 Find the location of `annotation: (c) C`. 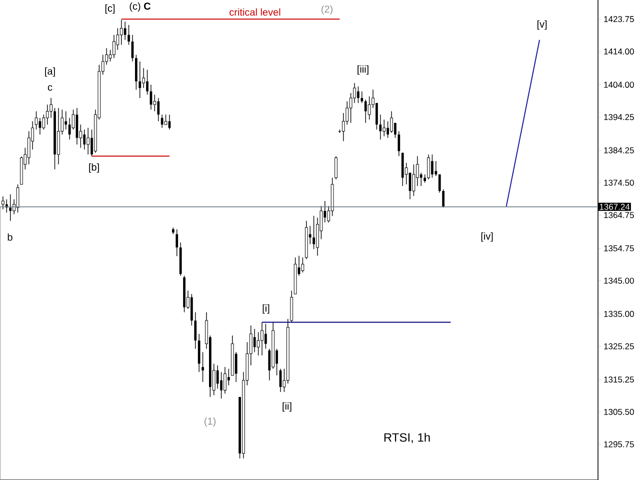

annotation: (c) C is located at coordinates (140, 7).